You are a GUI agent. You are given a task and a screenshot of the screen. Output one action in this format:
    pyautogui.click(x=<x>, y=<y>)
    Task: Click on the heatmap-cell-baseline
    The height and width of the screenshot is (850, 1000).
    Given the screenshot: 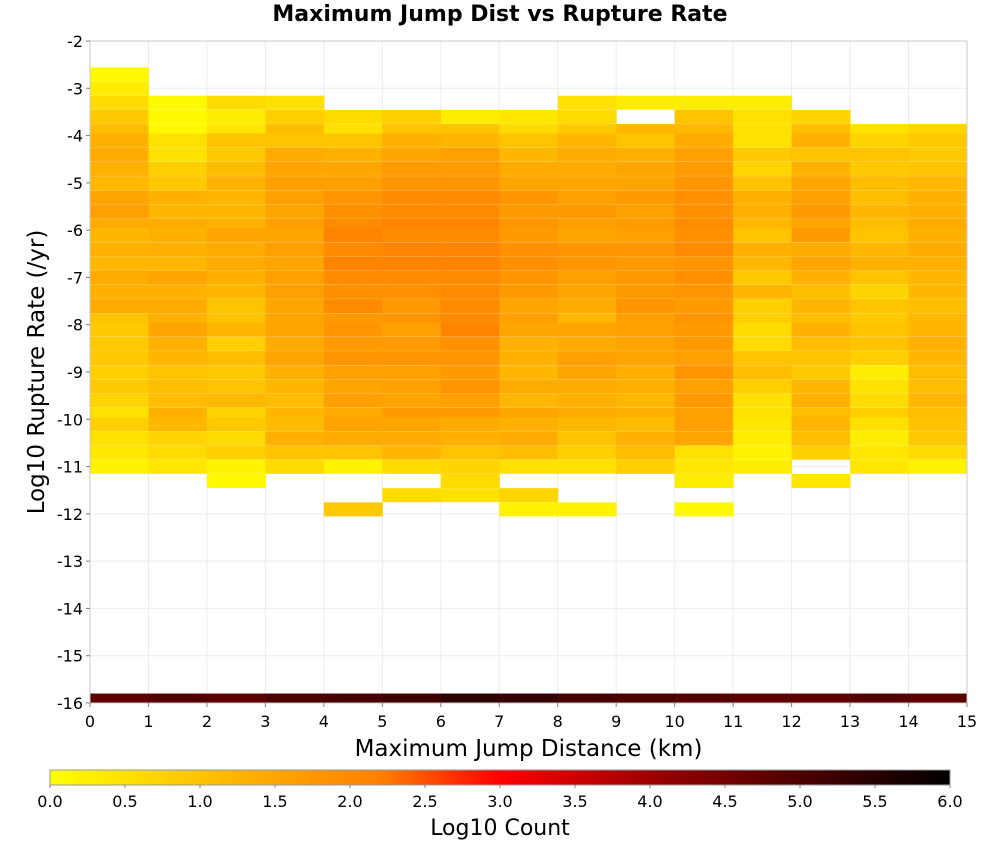 What is the action you would take?
    pyautogui.click(x=704, y=698)
    